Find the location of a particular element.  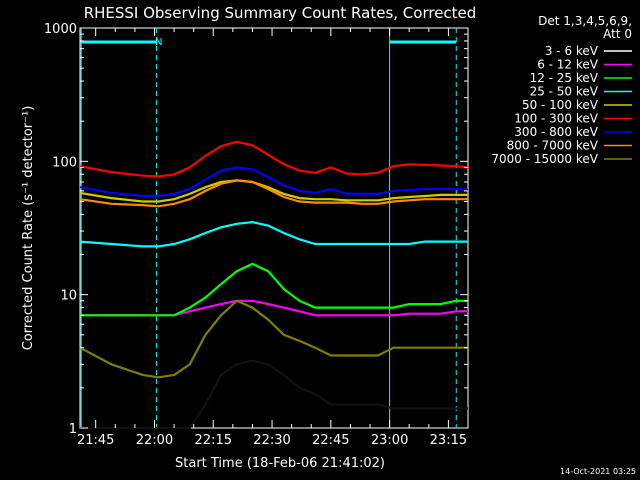

flag-label: N is located at coordinates (158, 42).